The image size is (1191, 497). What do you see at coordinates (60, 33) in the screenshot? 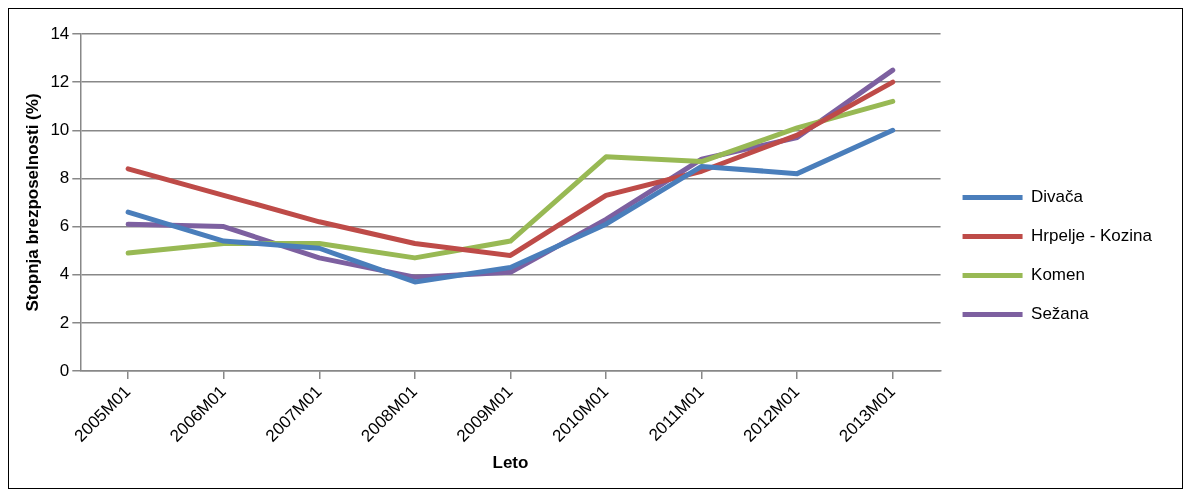
I see `y-tick-label: 14` at bounding box center [60, 33].